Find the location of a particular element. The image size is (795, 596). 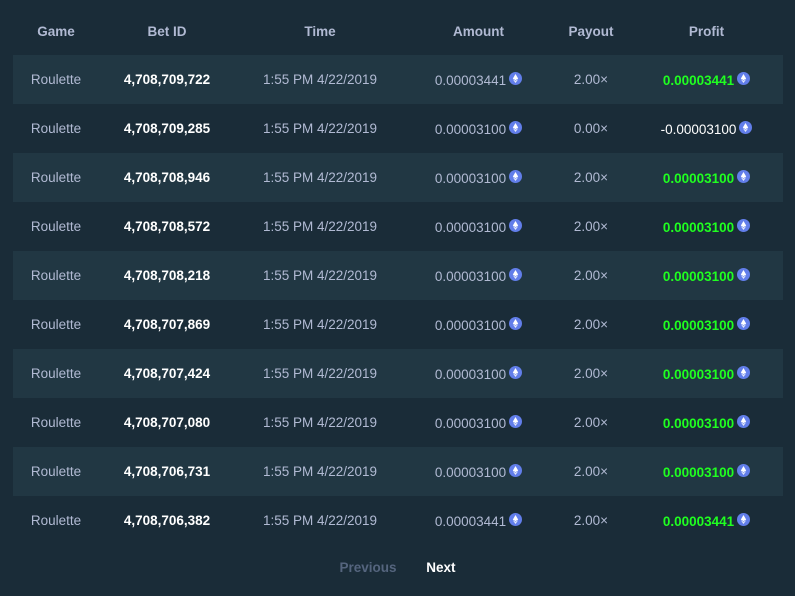

bet-id-cell: 4,708,707,080 is located at coordinates (167, 422).